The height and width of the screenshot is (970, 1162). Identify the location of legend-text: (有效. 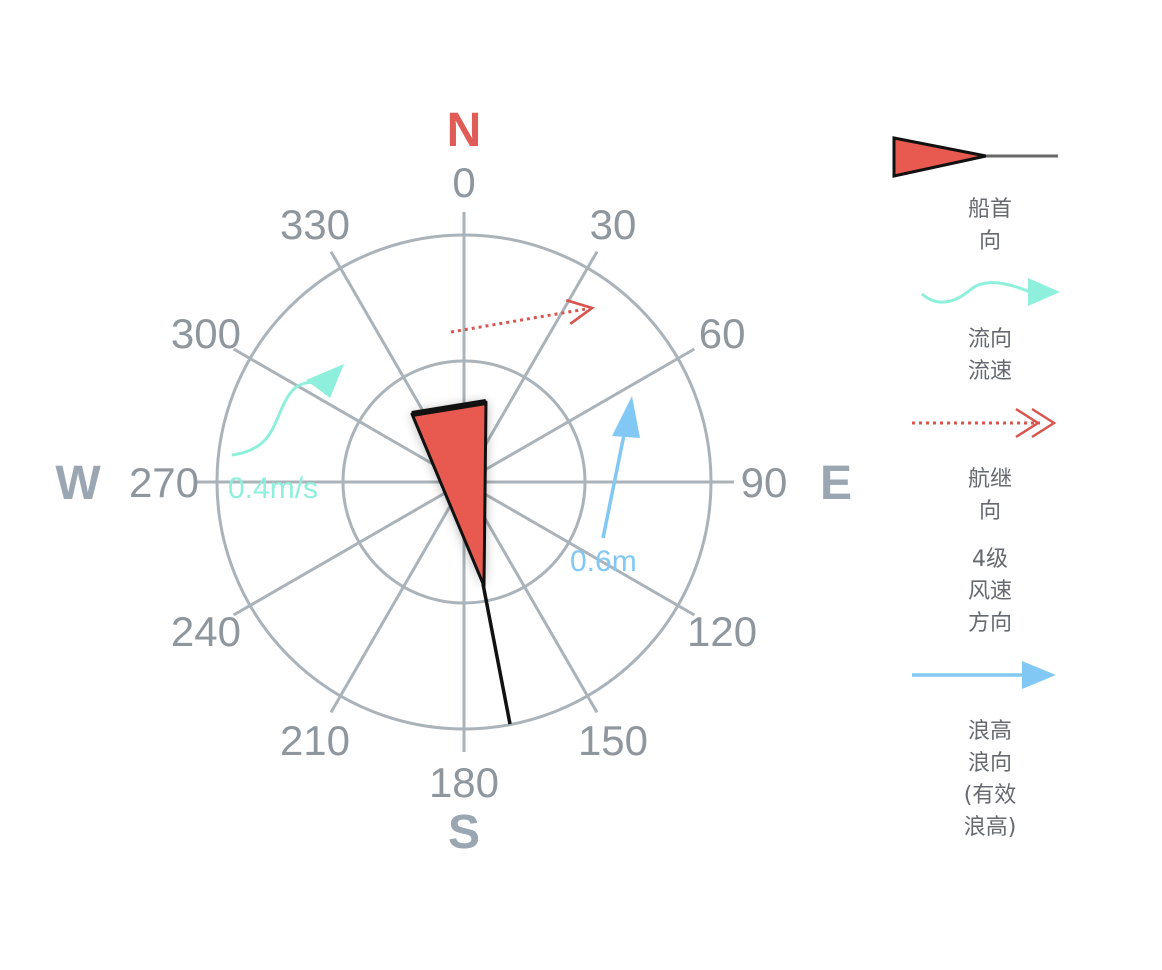
(990, 795).